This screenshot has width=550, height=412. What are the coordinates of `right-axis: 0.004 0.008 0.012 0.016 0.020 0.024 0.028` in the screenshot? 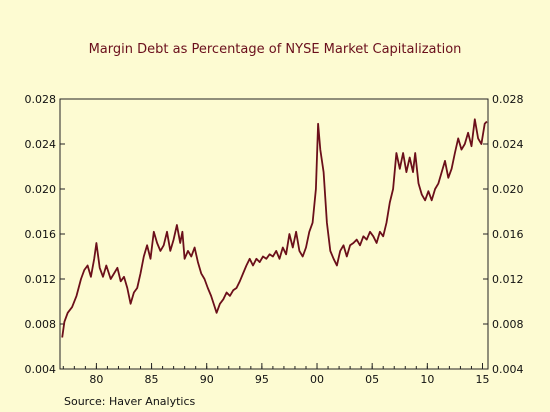 It's located at (503, 234).